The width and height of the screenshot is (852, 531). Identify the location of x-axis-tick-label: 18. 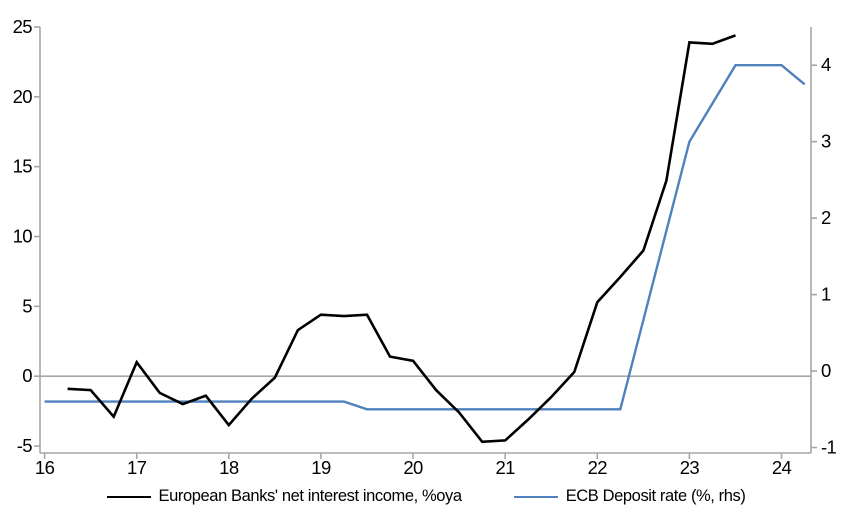
(229, 467).